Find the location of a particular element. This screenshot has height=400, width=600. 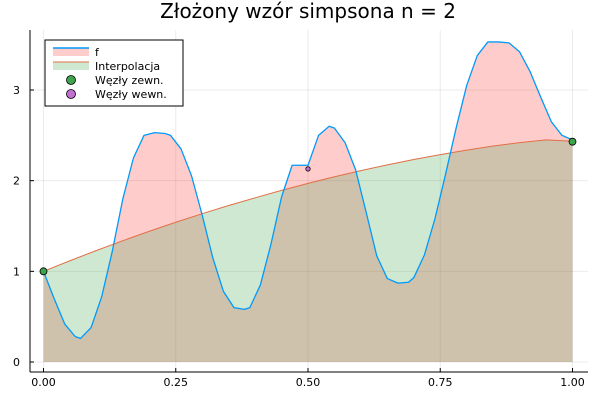

y-tick-label: 0 is located at coordinates (16, 362).